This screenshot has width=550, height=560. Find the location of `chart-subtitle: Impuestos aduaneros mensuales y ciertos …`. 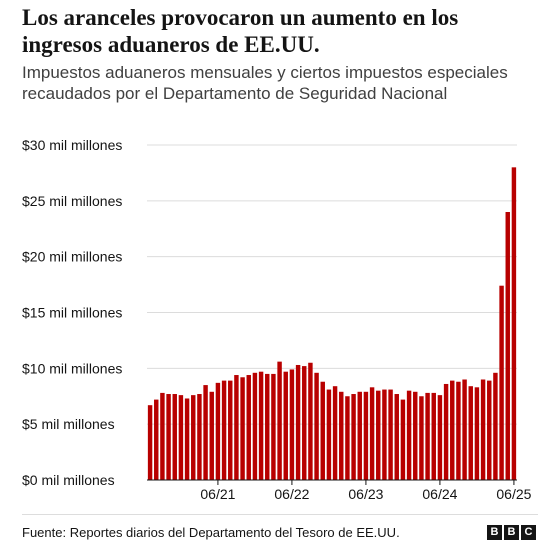

chart-subtitle: Impuestos aduaneros mensuales y ciertos … is located at coordinates (265, 83).